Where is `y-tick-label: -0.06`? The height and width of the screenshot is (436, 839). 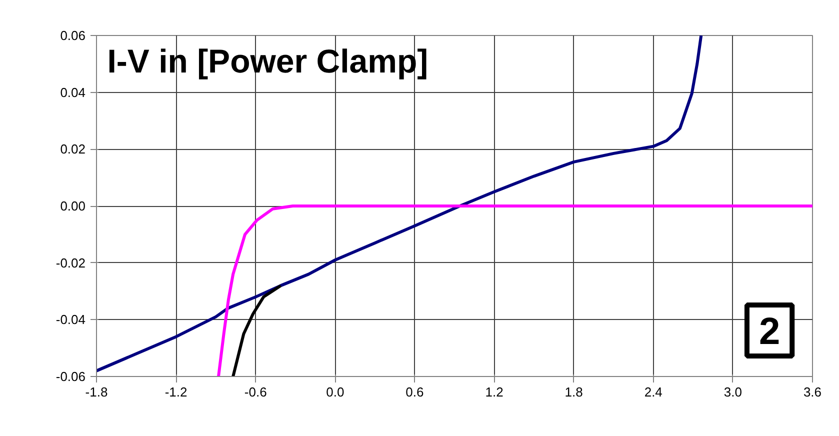
y-tick-label: -0.06 is located at coordinates (71, 376).